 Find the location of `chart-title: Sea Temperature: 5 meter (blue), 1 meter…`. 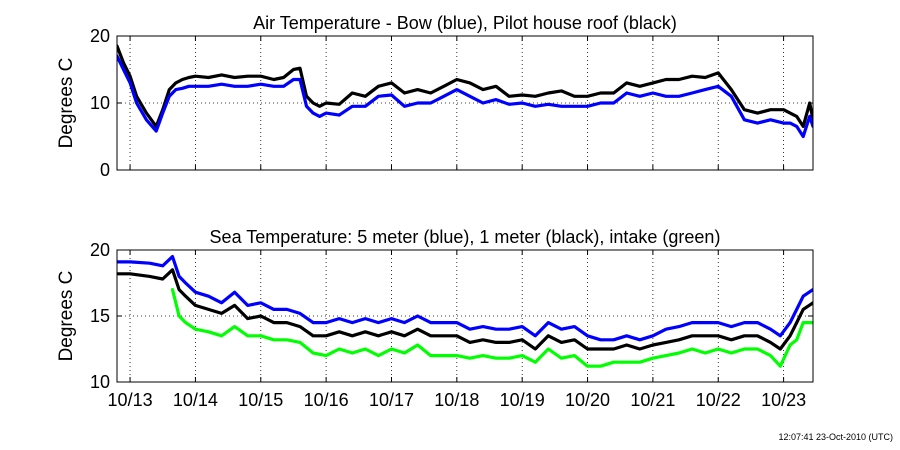

chart-title: Sea Temperature: 5 meter (blue), 1 meter… is located at coordinates (465, 237).